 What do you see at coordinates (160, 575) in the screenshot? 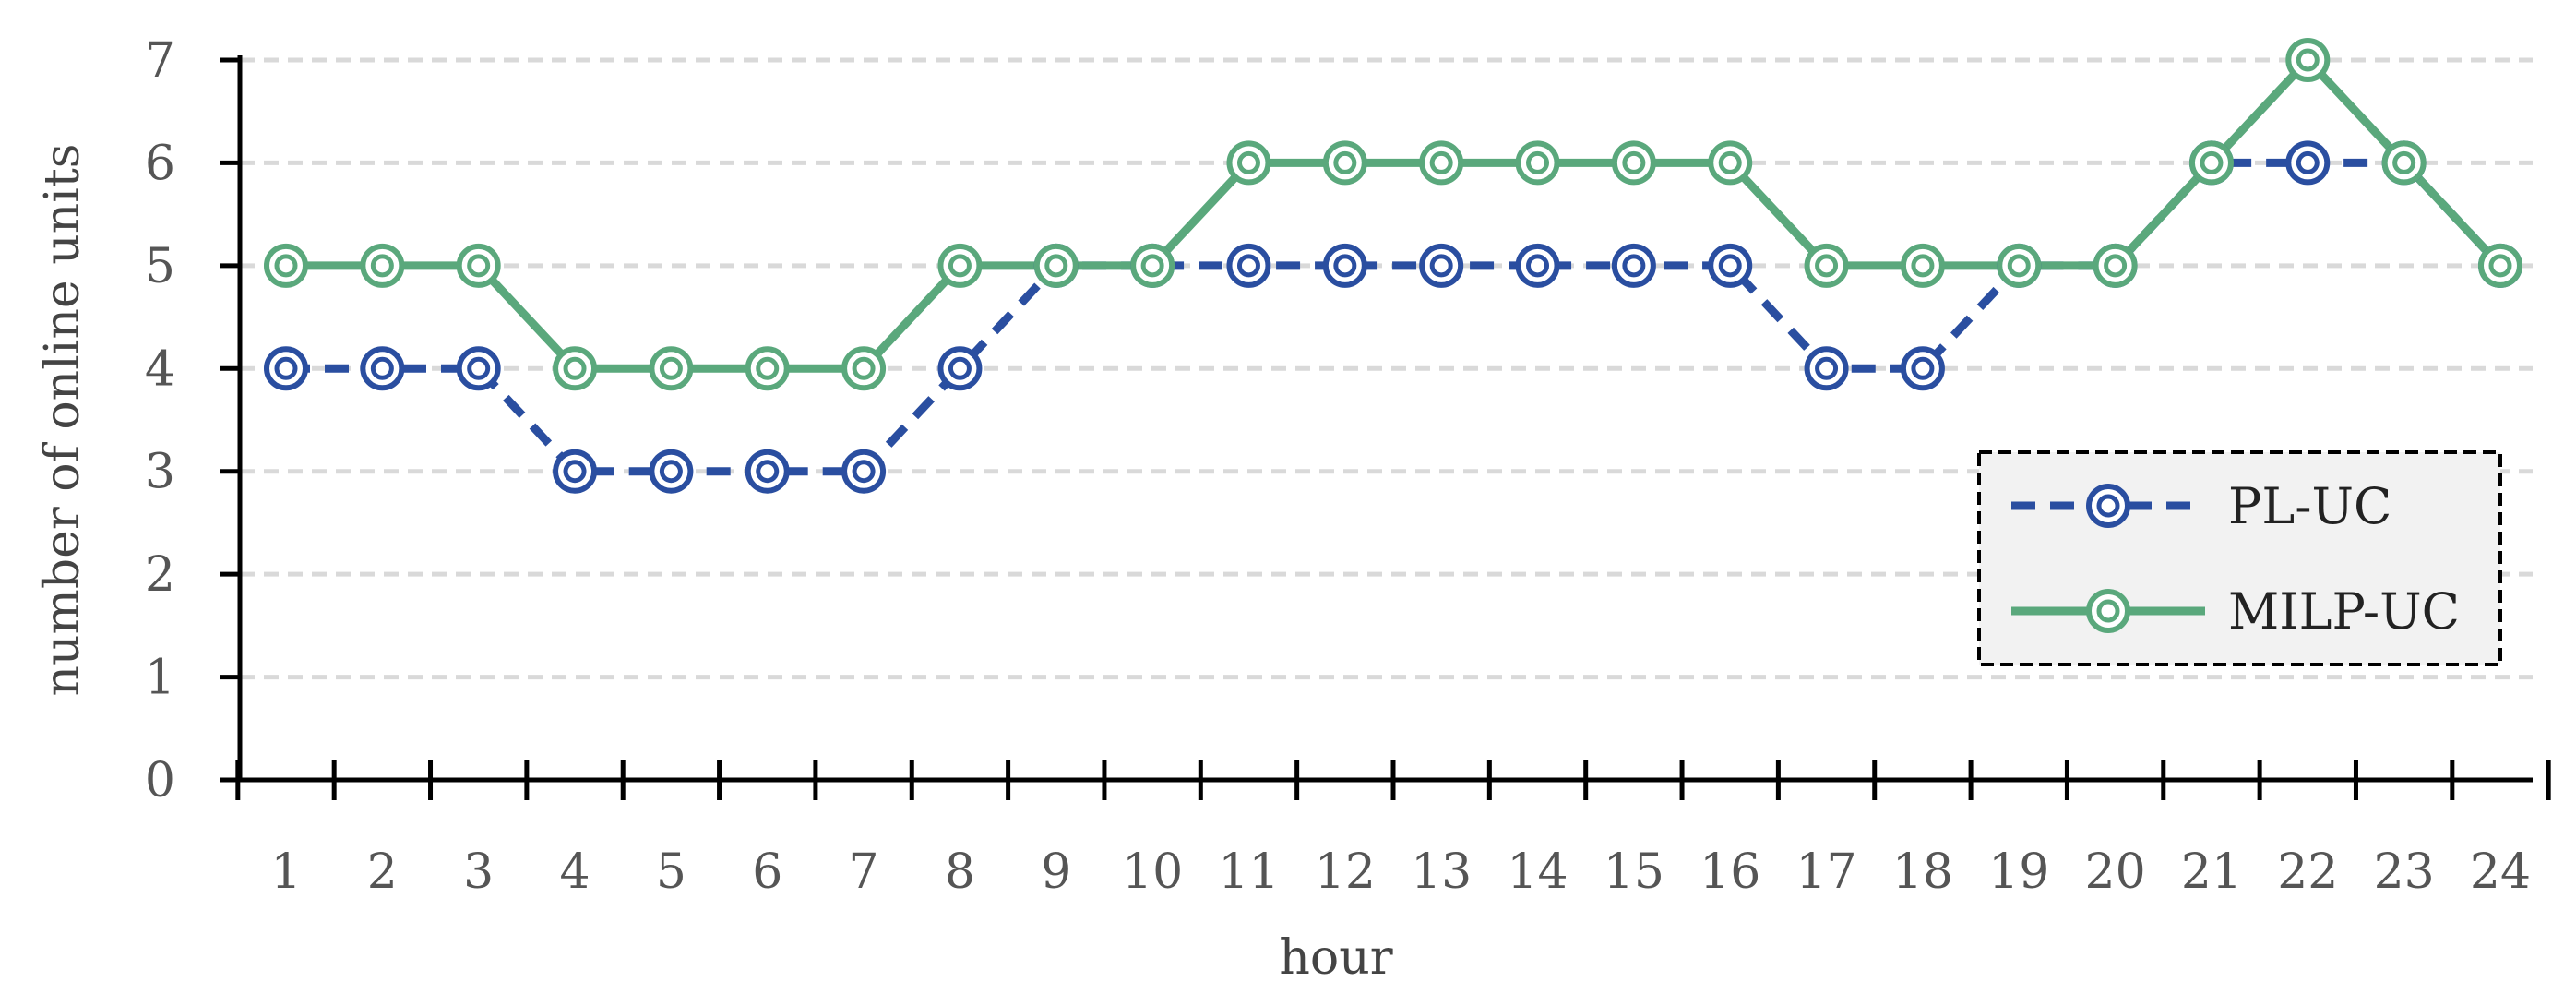
I see `y-tick-label: 2` at bounding box center [160, 575].